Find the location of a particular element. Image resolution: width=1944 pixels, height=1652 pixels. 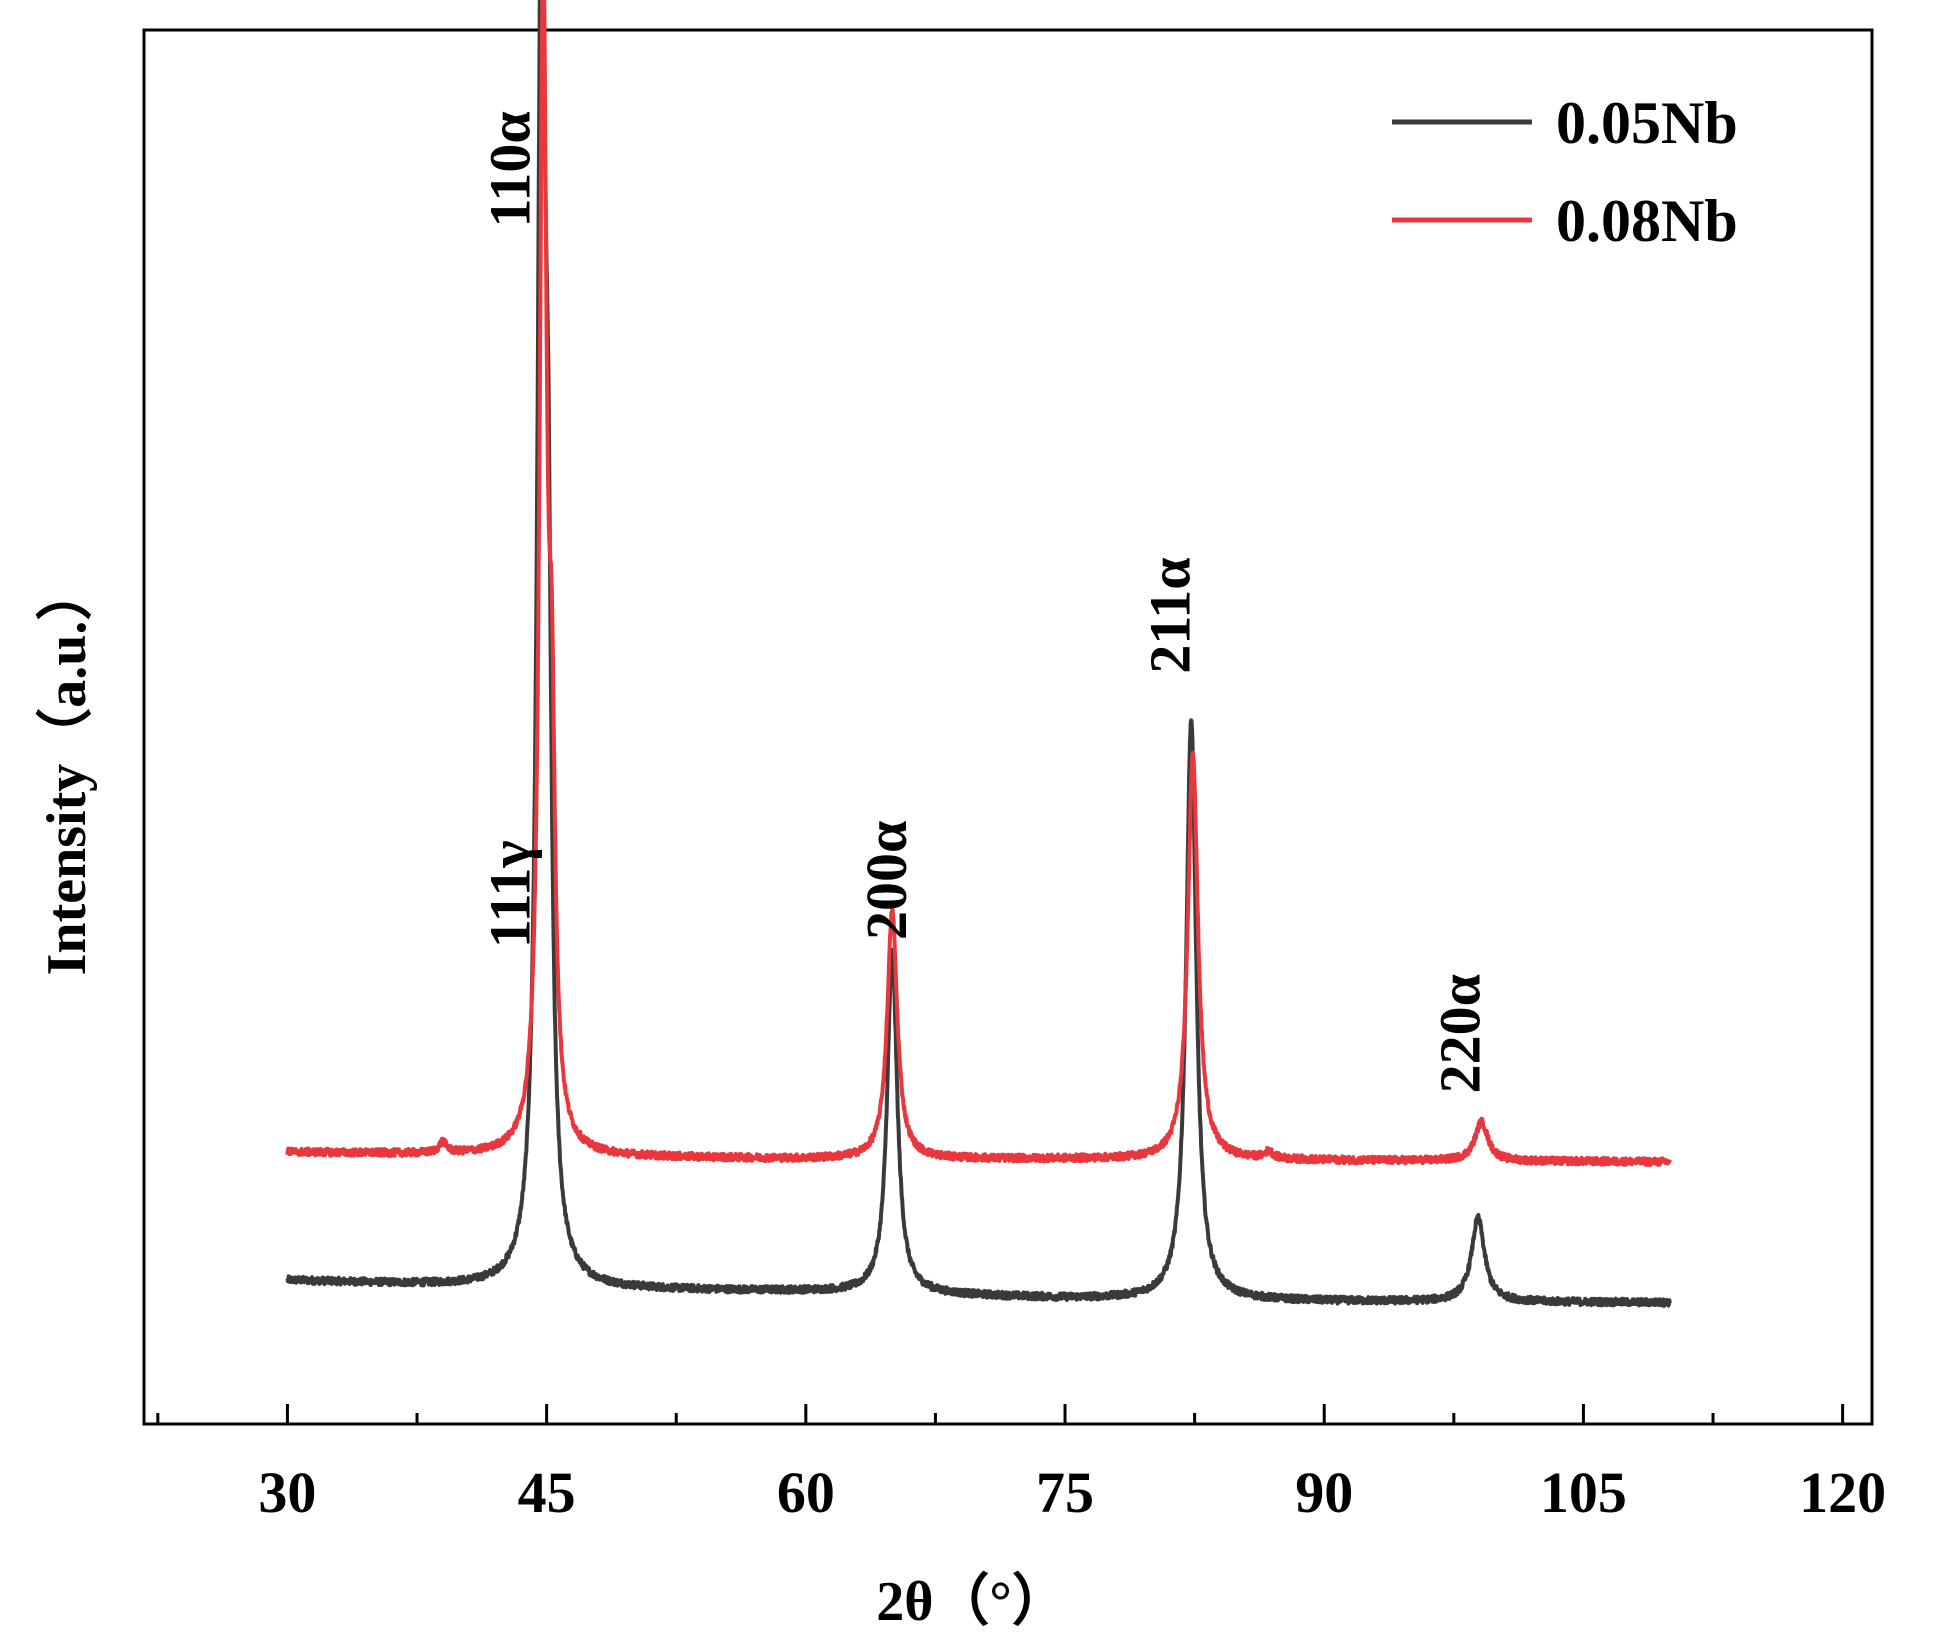

y-axis-title: Intensity（a.u.） is located at coordinates (66, 770).